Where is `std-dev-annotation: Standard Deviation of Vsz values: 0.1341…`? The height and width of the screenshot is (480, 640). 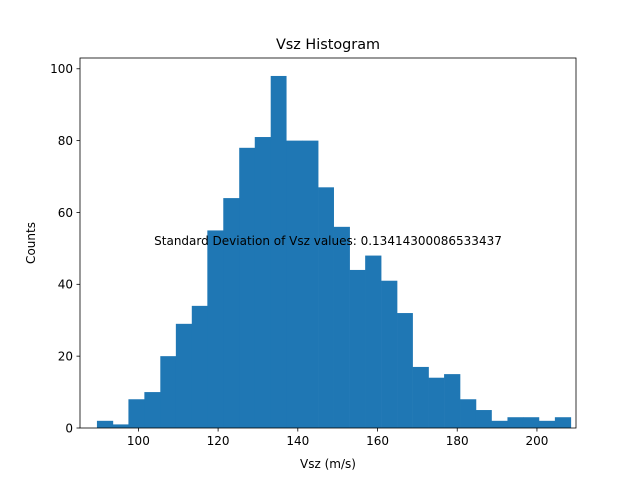 std-dev-annotation: Standard Deviation of Vsz values: 0.1341… is located at coordinates (328, 241).